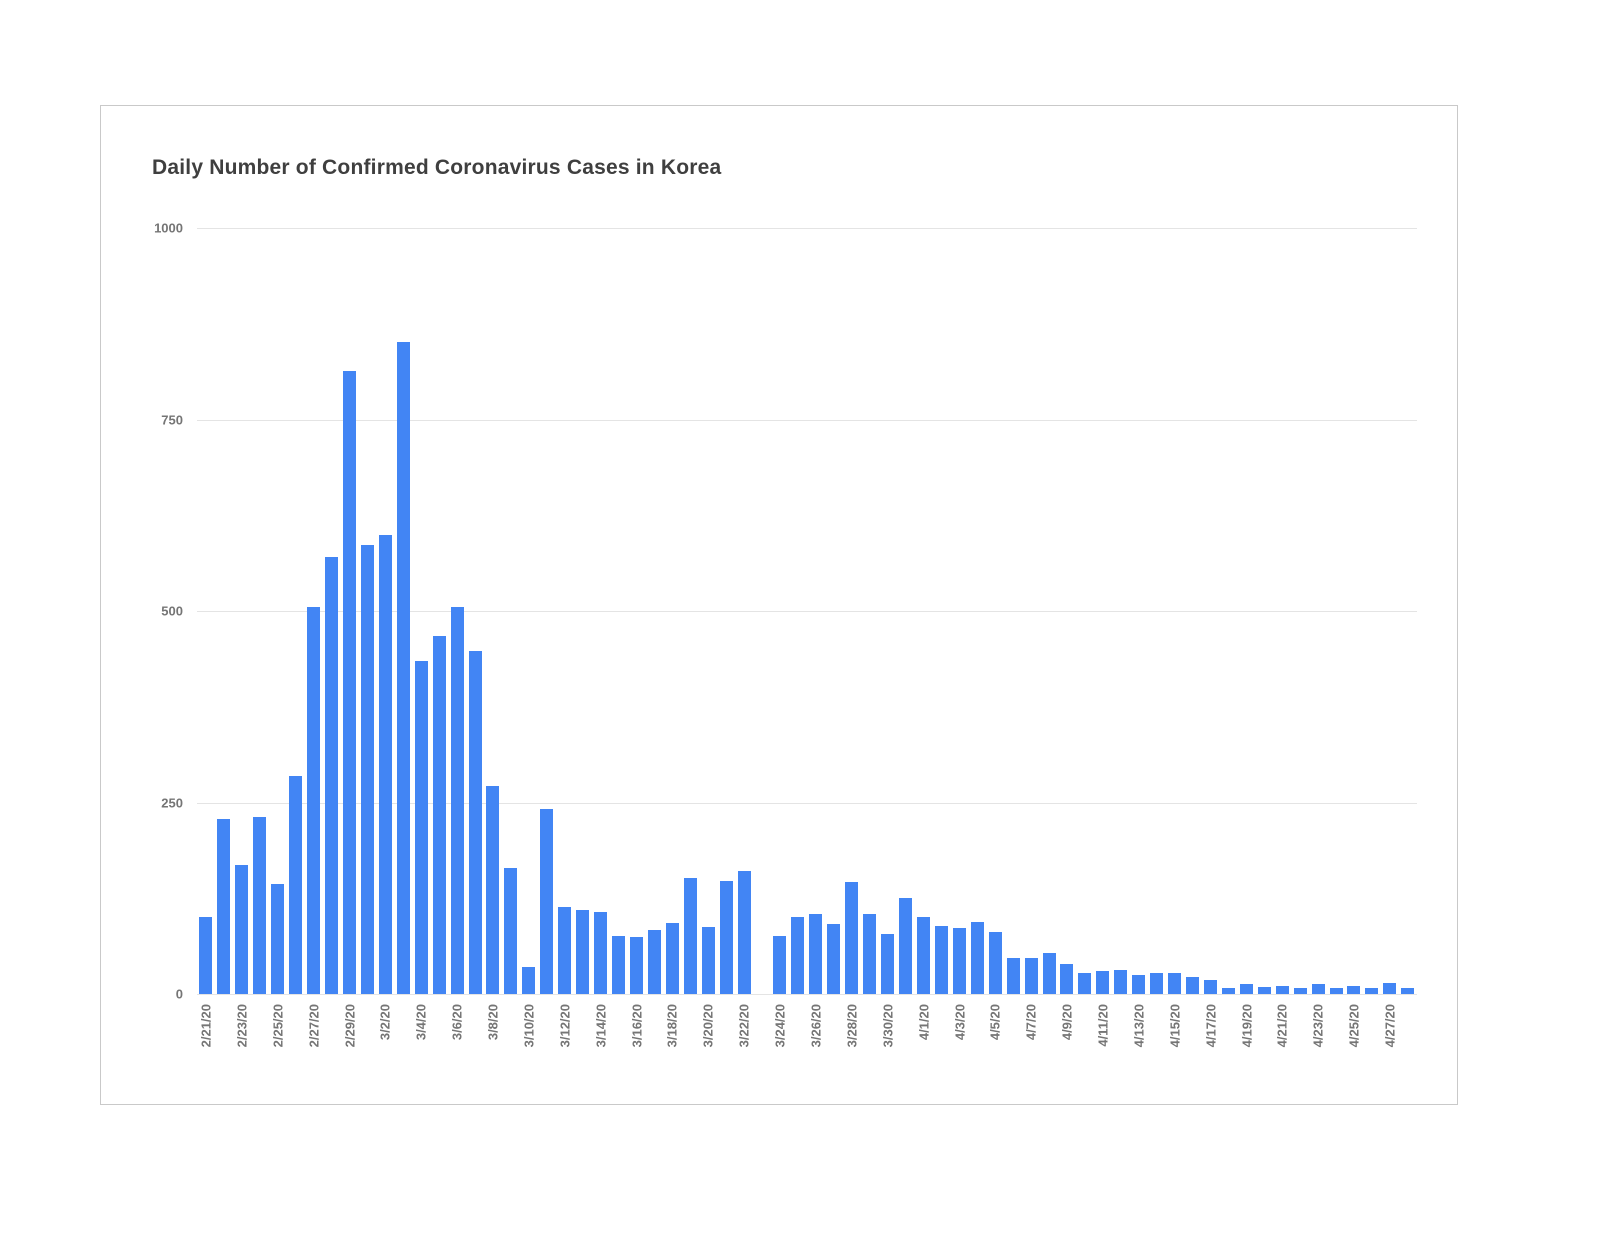 This screenshot has height=1236, width=1600. Describe the element at coordinates (172, 611) in the screenshot. I see `y-tick-label: 500` at that location.